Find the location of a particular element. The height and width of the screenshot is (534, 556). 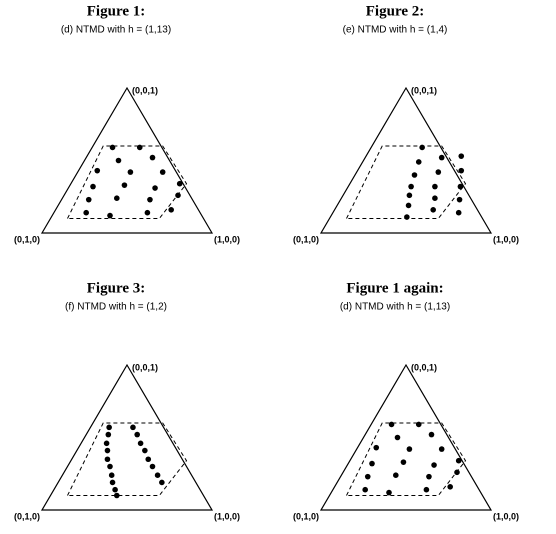

panel-subtitle: (f) NTMD with h = (1,2) is located at coordinates (116, 307).